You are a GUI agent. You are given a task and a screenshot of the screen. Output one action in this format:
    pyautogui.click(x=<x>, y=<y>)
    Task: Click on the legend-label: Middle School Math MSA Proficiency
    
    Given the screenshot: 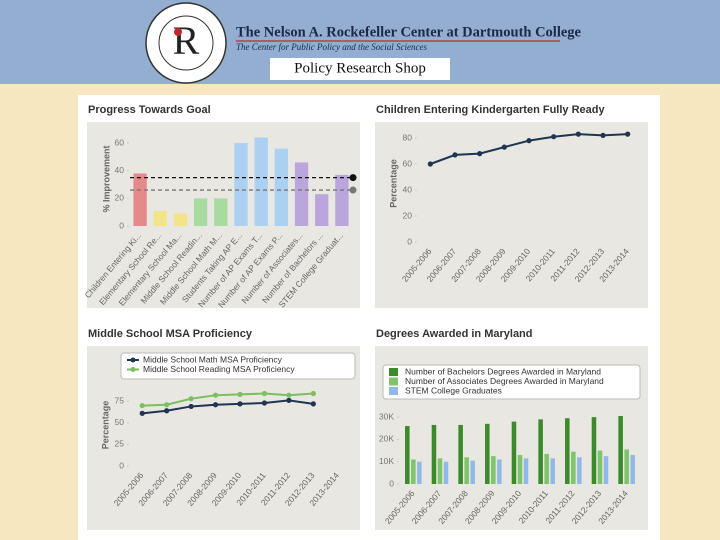 What is the action you would take?
    pyautogui.click(x=213, y=359)
    